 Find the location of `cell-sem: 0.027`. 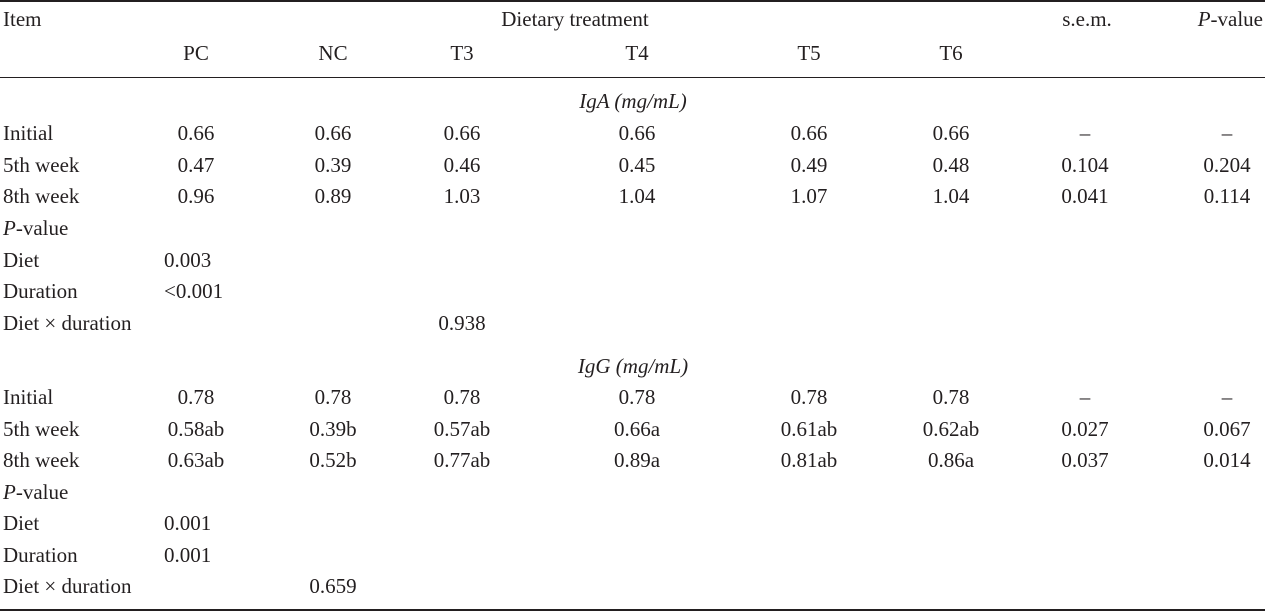

cell-sem: 0.027 is located at coordinates (1085, 429).